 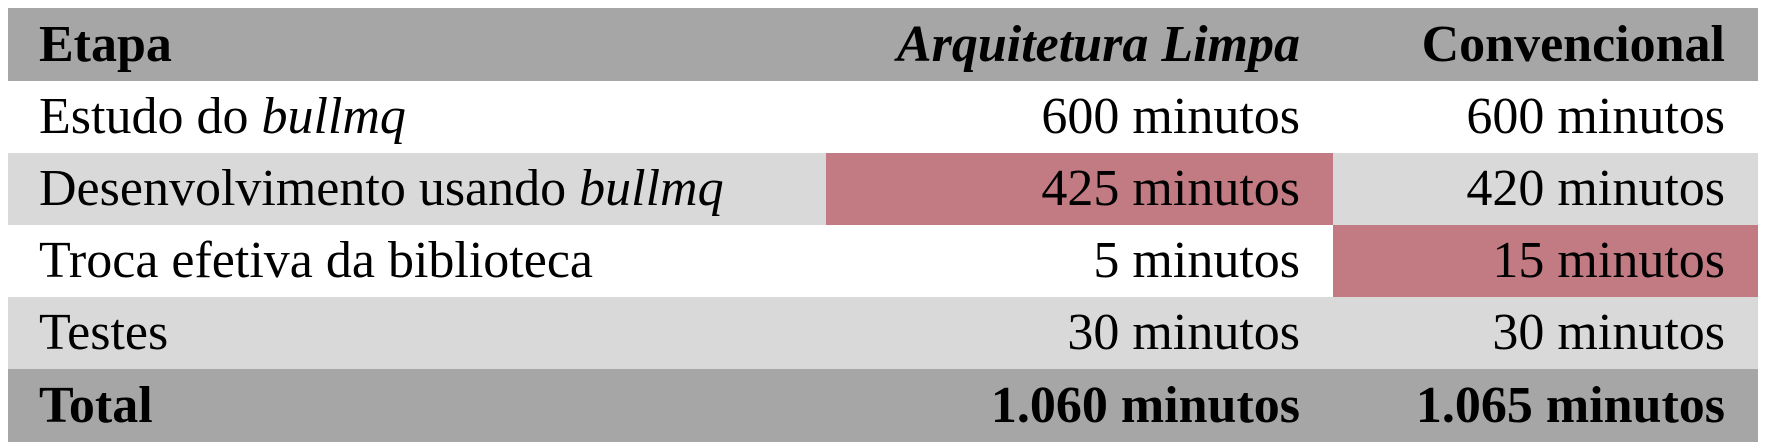 I want to click on conventional-cell: 30 minutos, so click(x=1608, y=332).